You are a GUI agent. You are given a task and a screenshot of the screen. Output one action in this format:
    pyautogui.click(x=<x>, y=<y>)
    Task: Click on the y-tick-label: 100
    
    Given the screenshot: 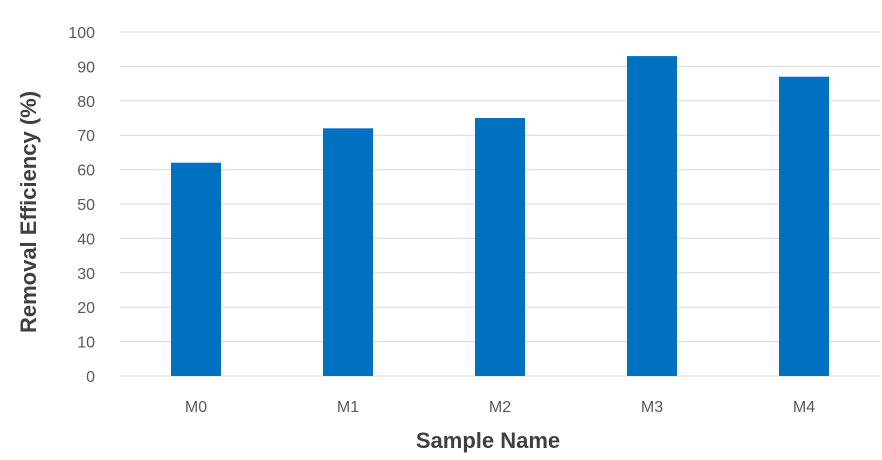 What is the action you would take?
    pyautogui.click(x=81, y=33)
    